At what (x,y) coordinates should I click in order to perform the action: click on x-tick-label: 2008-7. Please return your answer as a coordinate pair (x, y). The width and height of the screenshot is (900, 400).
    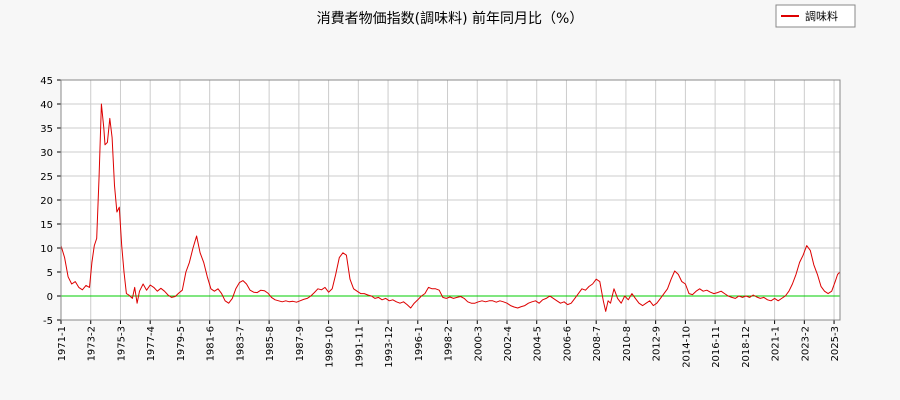
    Looking at the image, I should click on (597, 343).